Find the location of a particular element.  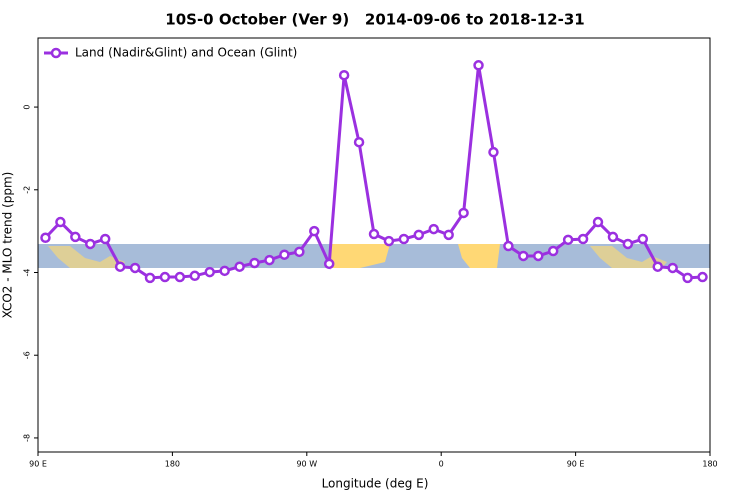

x-axis-label: Longitude (deg E) is located at coordinates (375, 484).